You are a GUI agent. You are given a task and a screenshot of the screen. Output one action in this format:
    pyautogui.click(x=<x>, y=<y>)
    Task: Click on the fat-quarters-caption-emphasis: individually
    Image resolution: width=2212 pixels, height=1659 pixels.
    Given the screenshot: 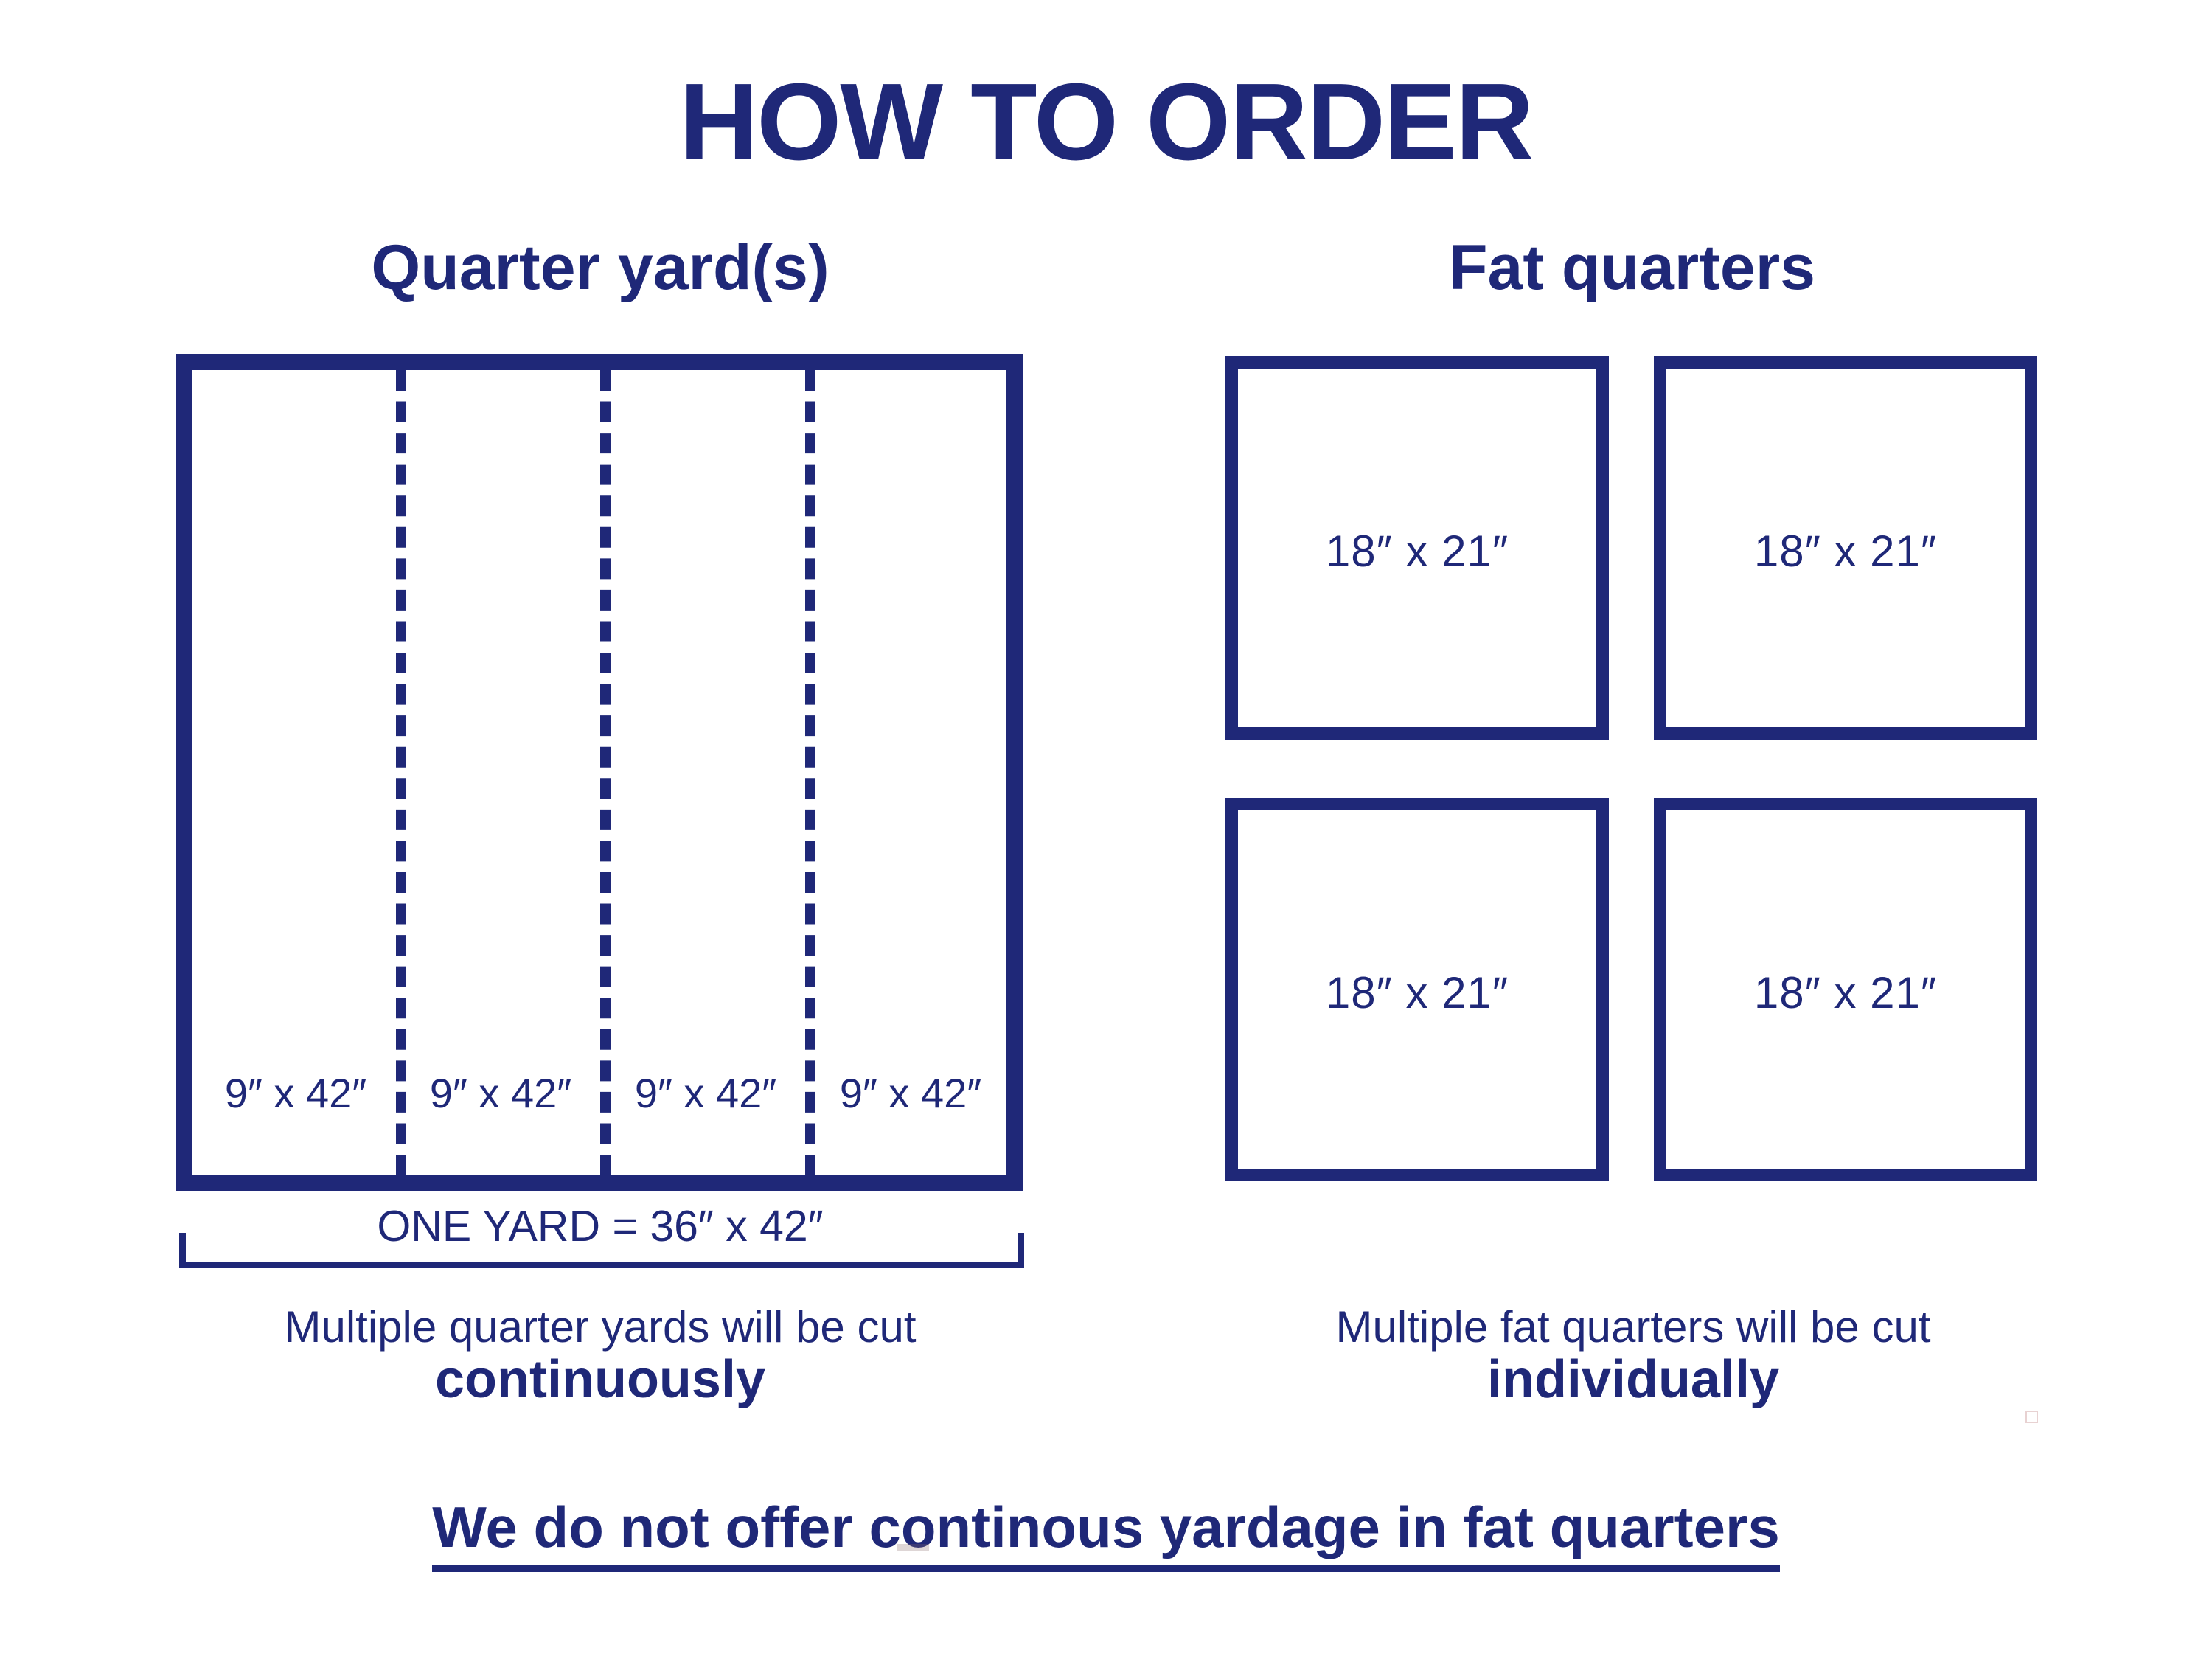 What is the action you would take?
    pyautogui.click(x=1633, y=1379)
    